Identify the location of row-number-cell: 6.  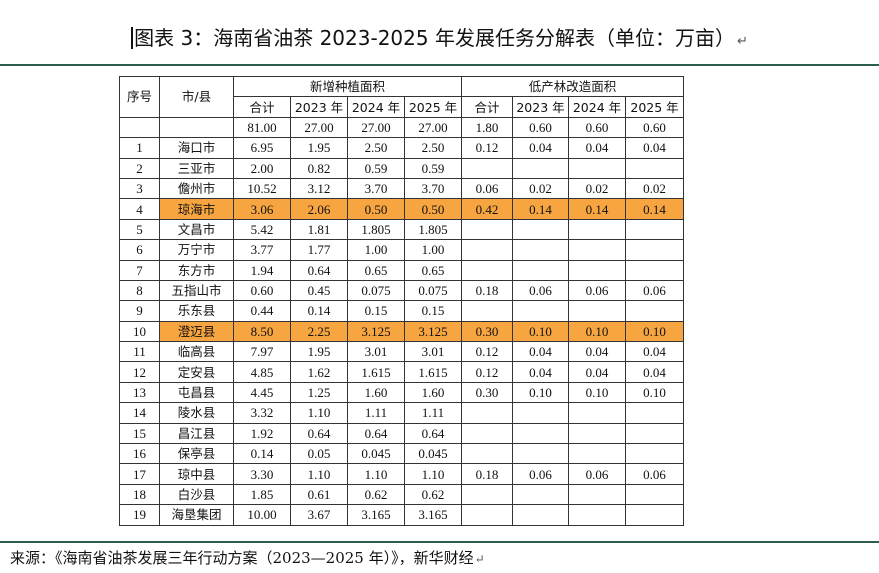
(139, 250).